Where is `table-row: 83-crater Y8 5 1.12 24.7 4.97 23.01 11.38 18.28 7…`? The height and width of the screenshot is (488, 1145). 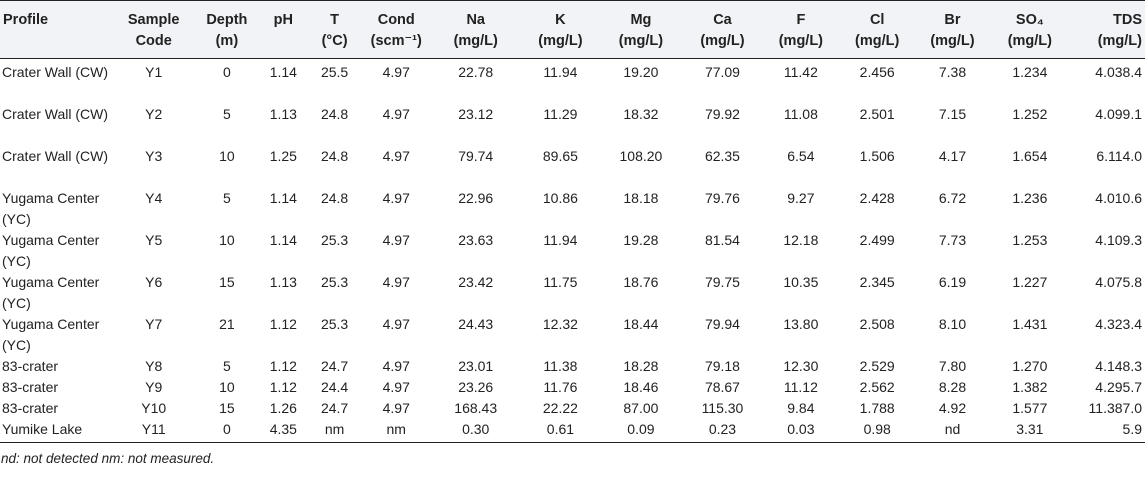
table-row: 83-crater Y8 5 1.12 24.7 4.97 23.01 11.38 18.28 7… is located at coordinates (572, 366).